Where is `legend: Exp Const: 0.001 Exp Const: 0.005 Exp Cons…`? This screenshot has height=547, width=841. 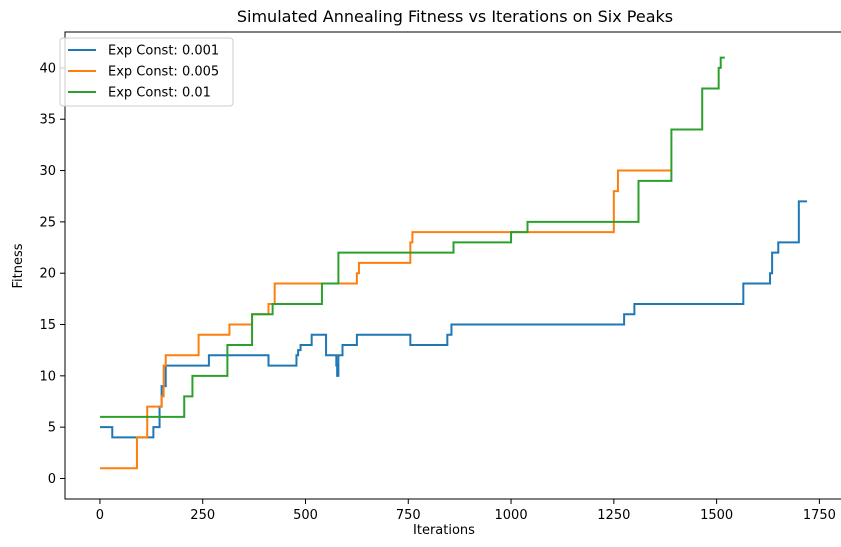
legend: Exp Const: 0.001 Exp Const: 0.005 Exp Cons… is located at coordinates (146, 72).